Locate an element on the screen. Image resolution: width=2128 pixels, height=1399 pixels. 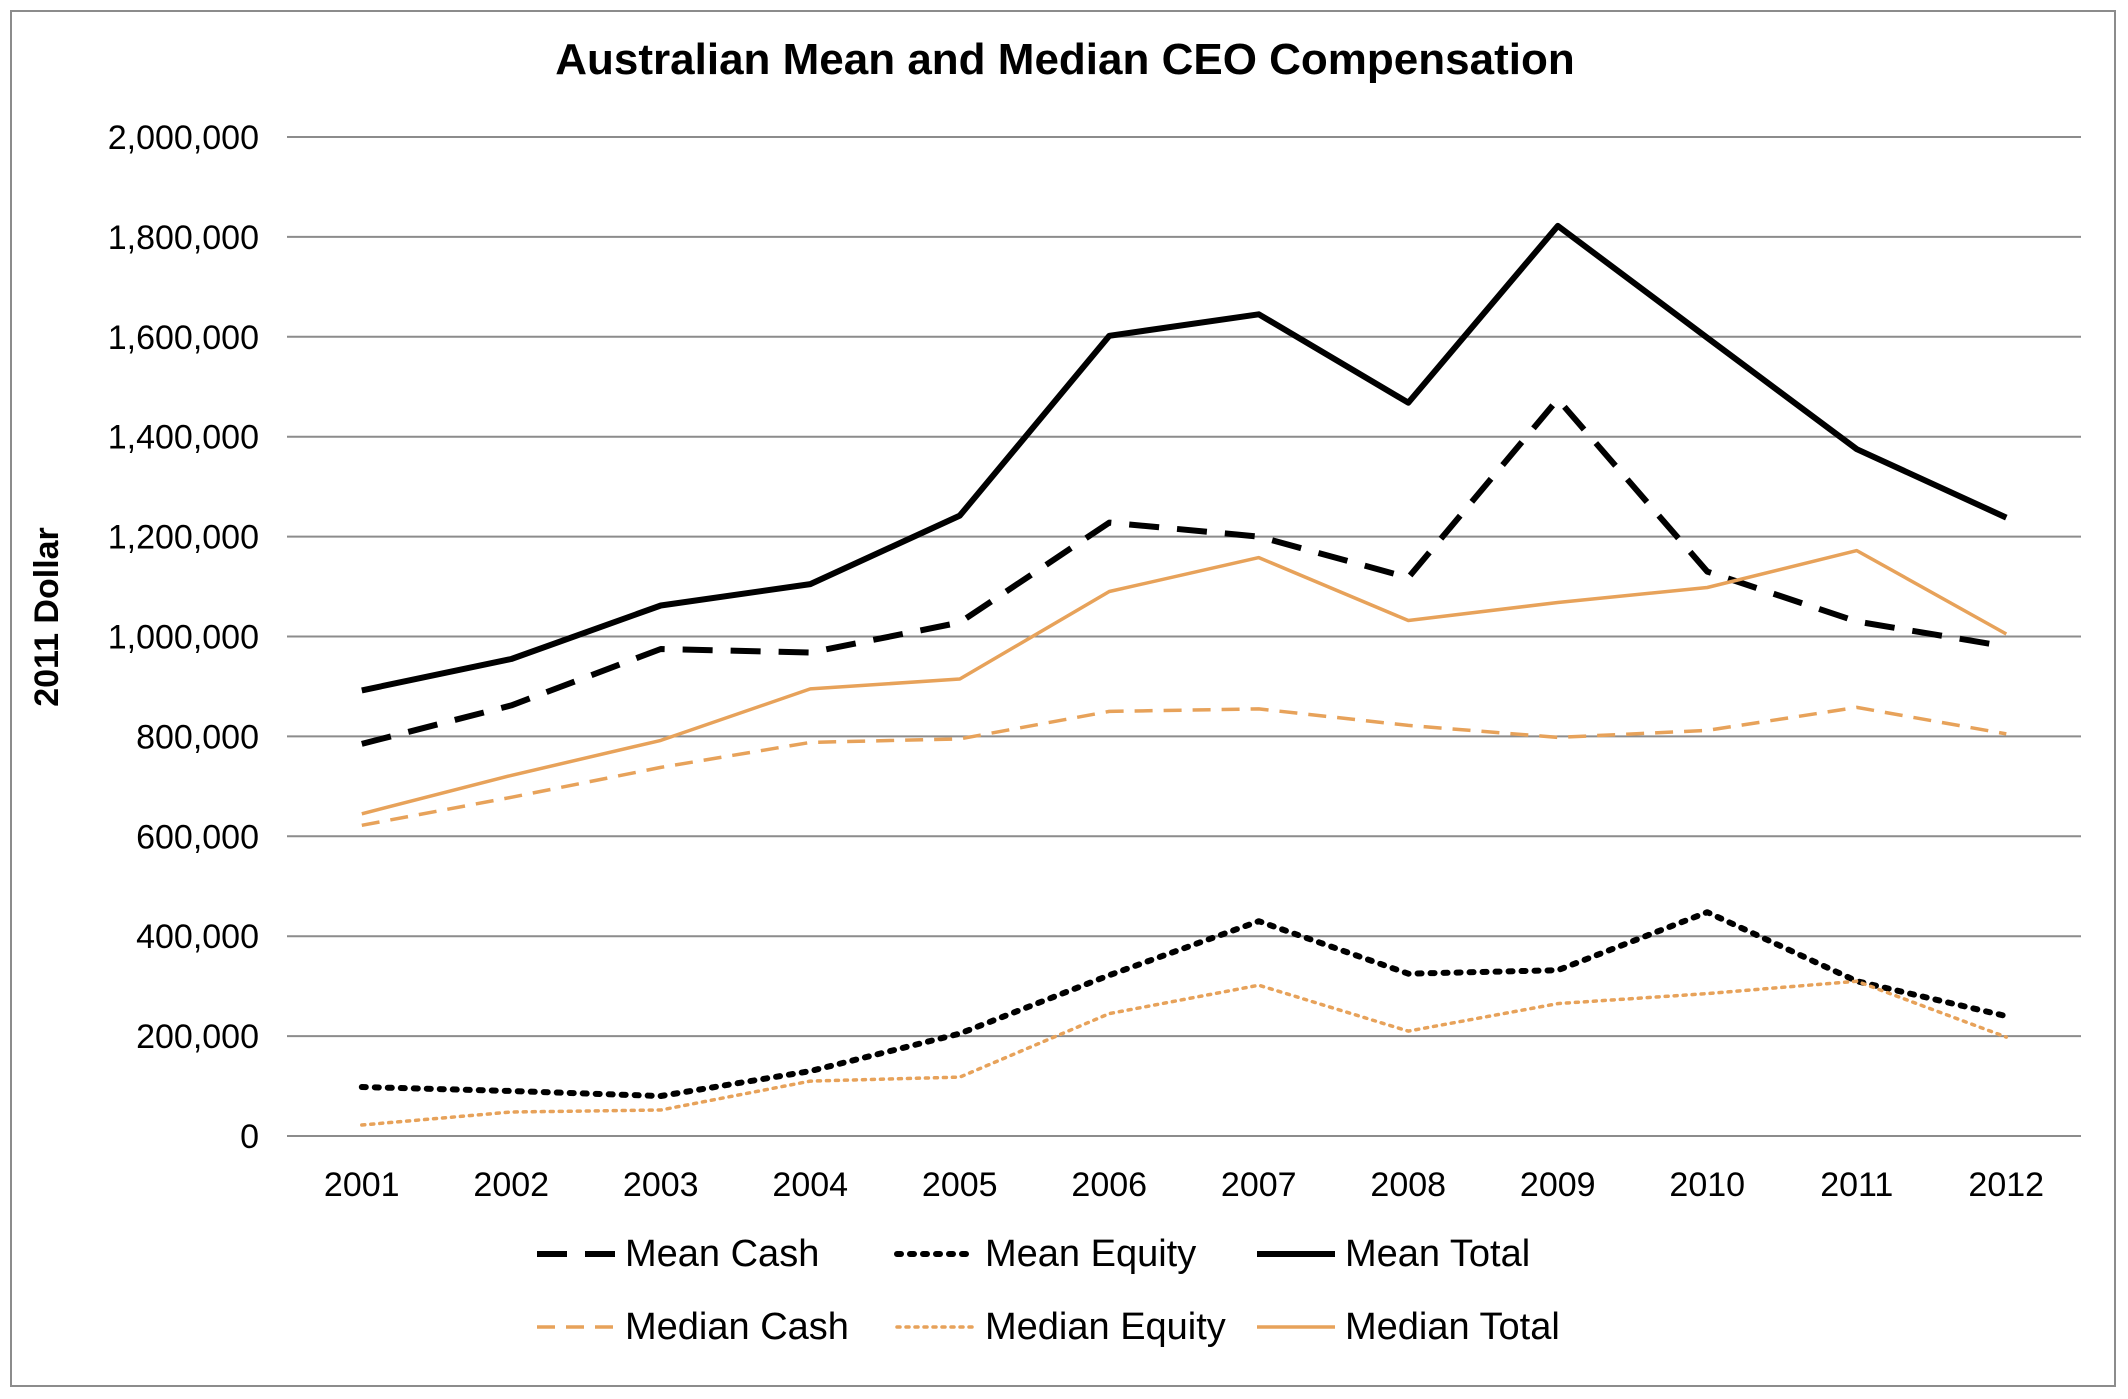
legend-item-mean-cash: Mean Cash is located at coordinates (678, 1254).